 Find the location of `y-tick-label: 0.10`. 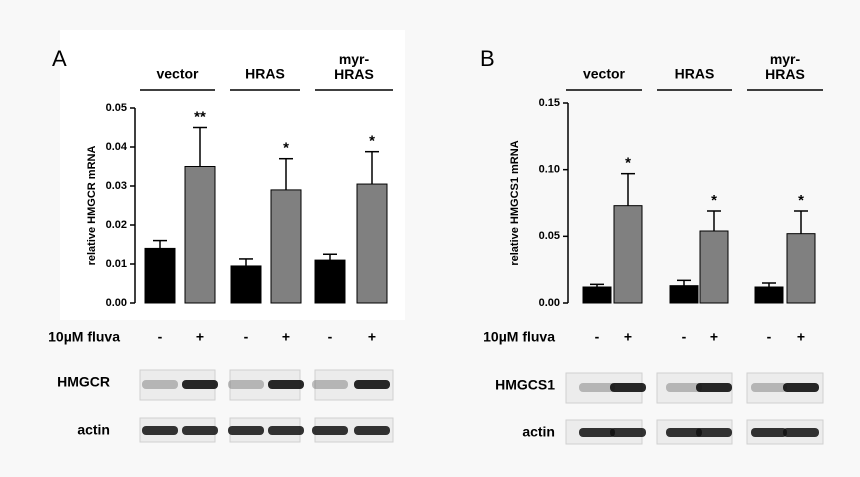

y-tick-label: 0.10 is located at coordinates (549, 170).